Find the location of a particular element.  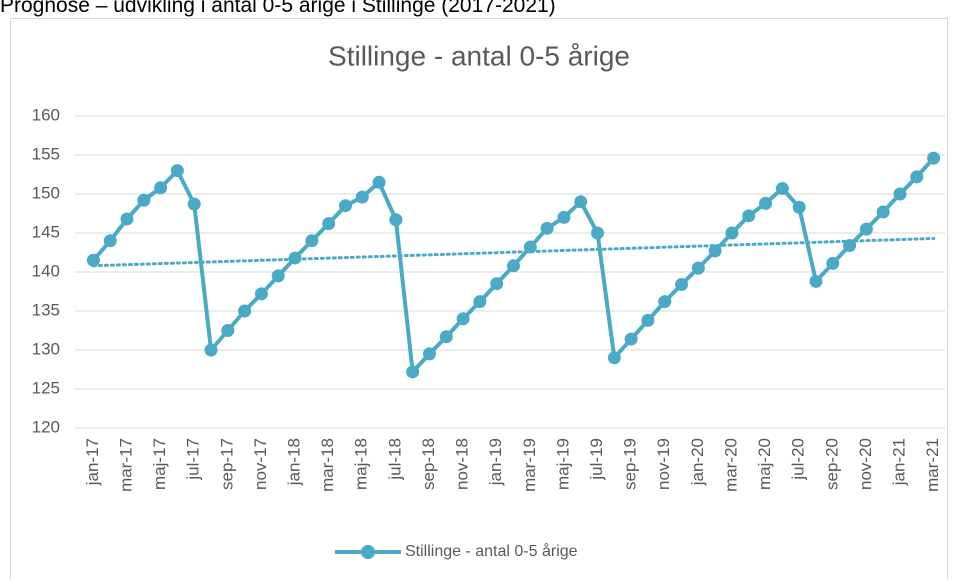

x-tick-label: maj-17 is located at coordinates (159, 464).